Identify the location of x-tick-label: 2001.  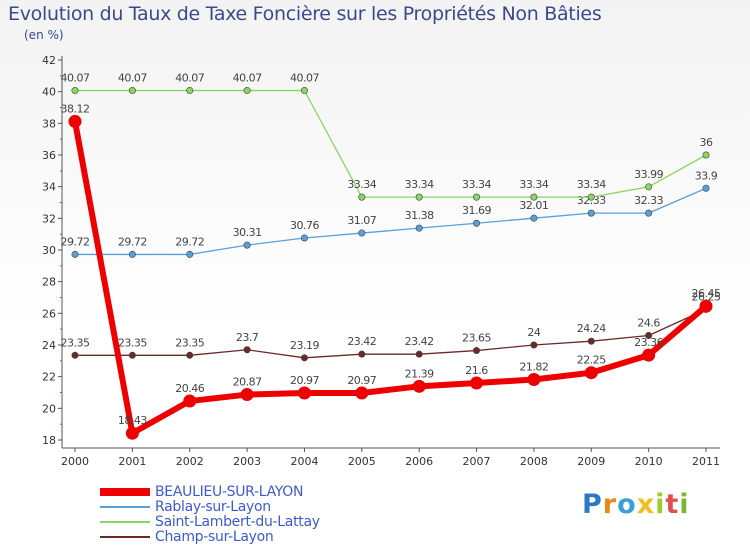
(132, 461).